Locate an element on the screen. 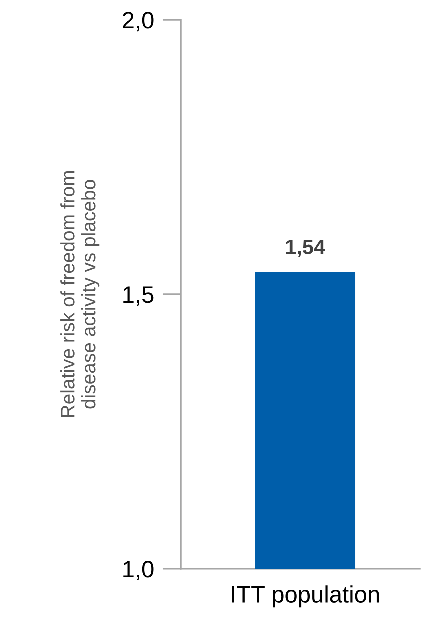  y-axis-title: Relative risk of freedom from disease activity vs placebo is located at coordinates (80, 294).